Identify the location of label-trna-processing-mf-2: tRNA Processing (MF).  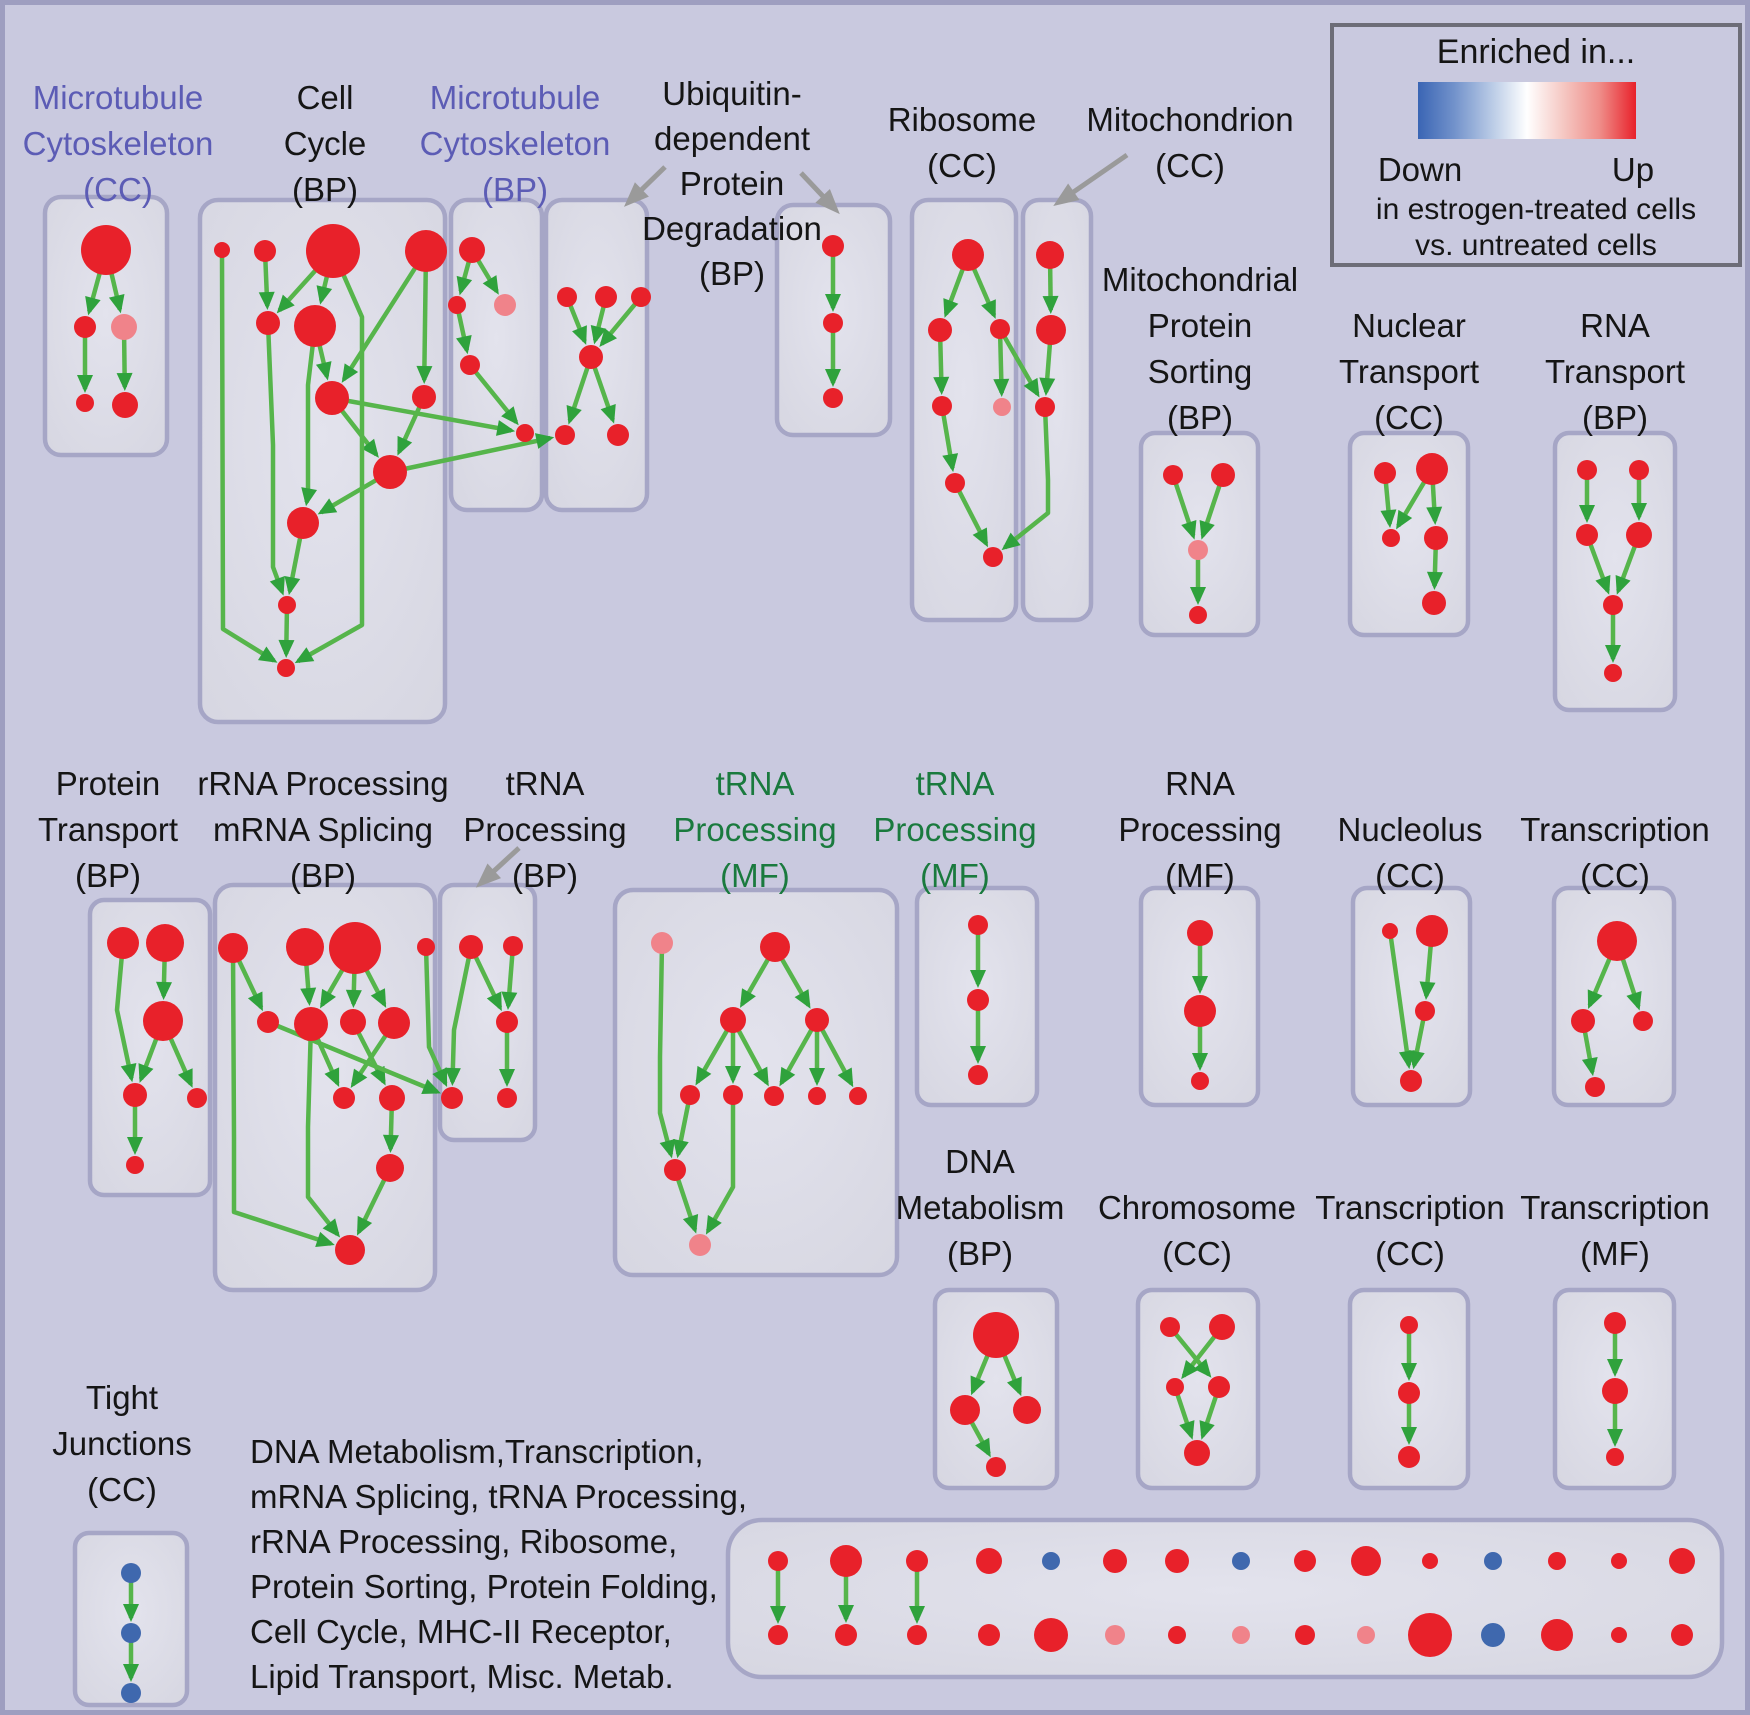
(955, 829).